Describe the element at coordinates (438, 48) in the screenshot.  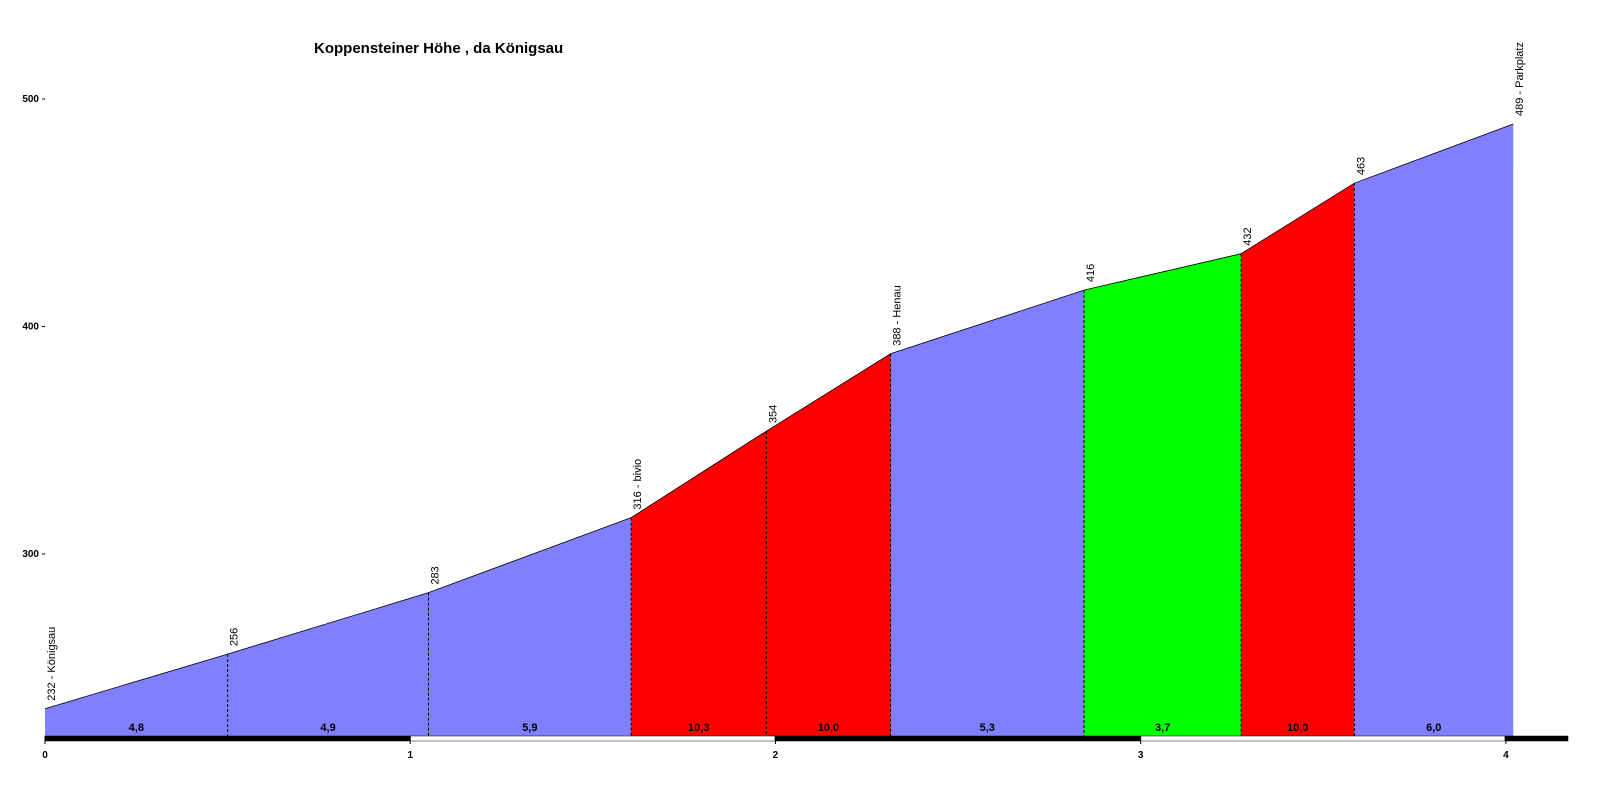
I see `chart-title: Koppensteiner Höhe , da Königsau` at that location.